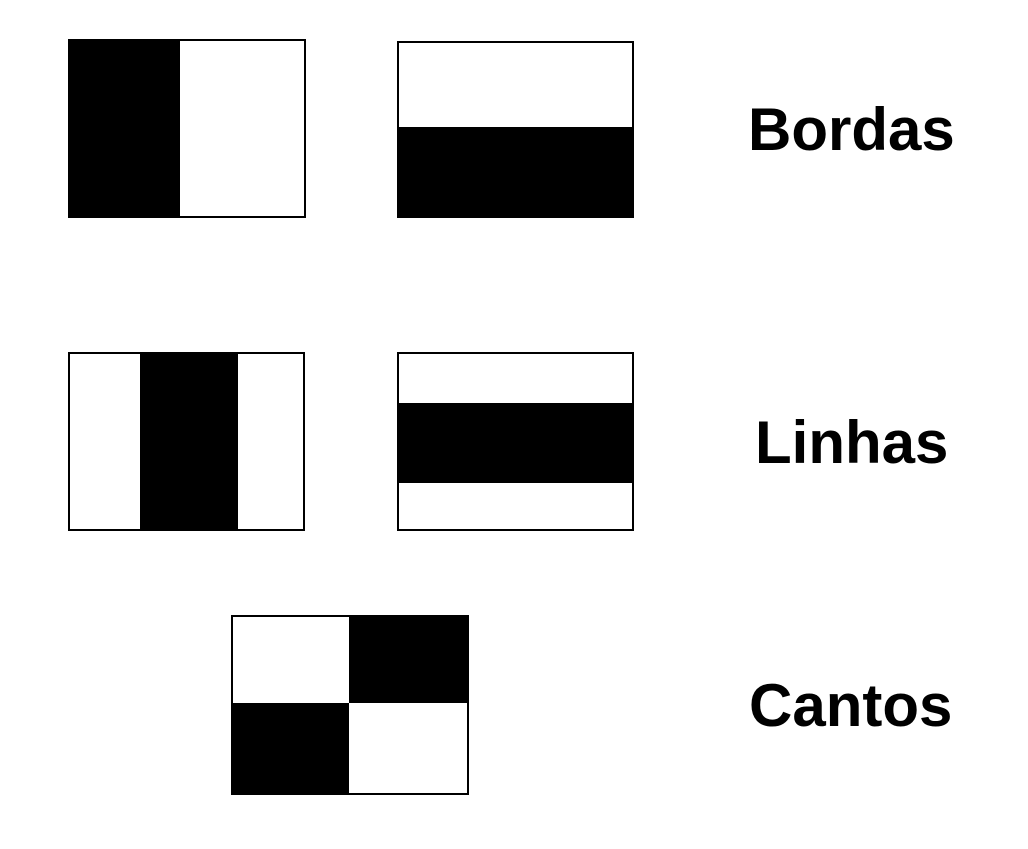 The width and height of the screenshot is (1028, 849). Describe the element at coordinates (851, 129) in the screenshot. I see `label-edges: Bordas` at that location.